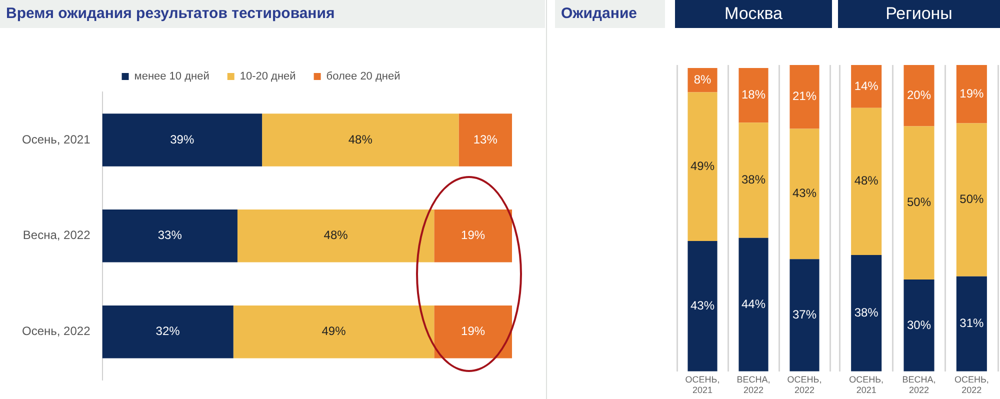 Image resolution: width=1000 pixels, height=399 pixels. I want to click on data-label: 21%, so click(804, 96).